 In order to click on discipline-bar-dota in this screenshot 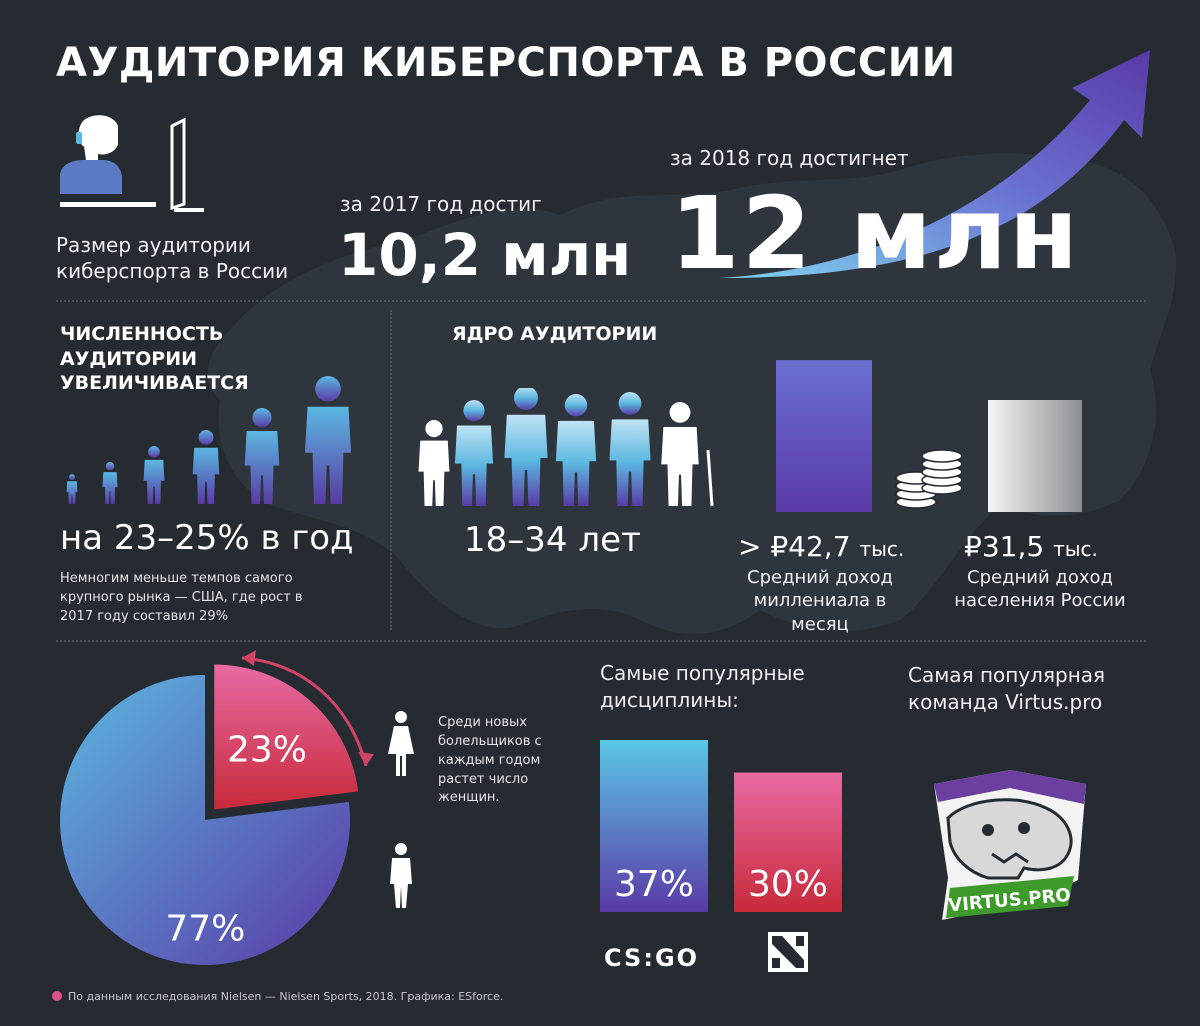, I will do `click(788, 842)`.